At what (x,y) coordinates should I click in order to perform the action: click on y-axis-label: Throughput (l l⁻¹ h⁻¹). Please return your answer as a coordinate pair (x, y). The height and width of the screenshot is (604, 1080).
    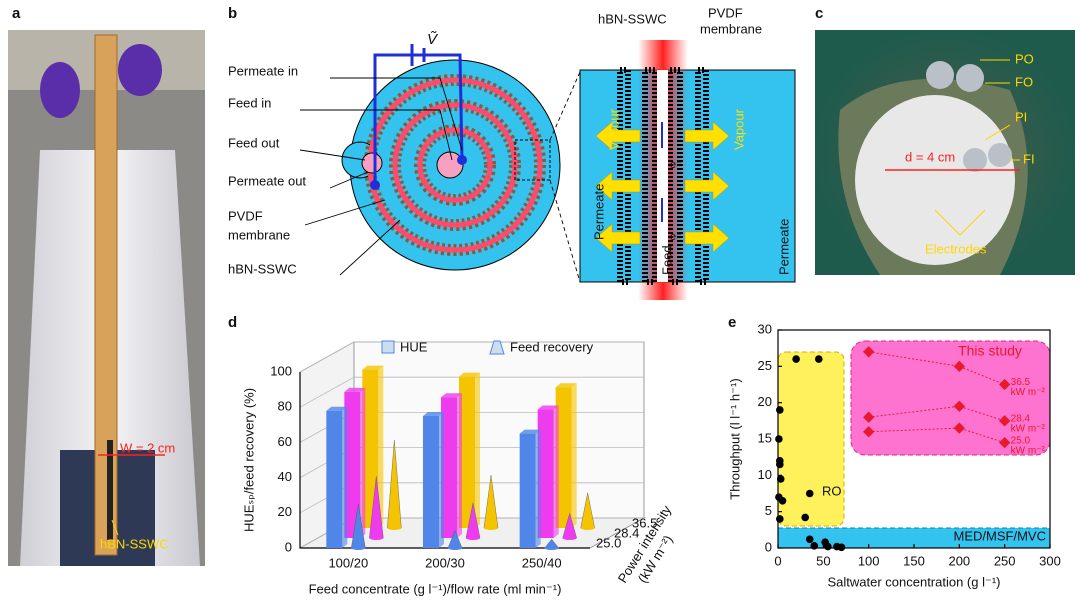
    Looking at the image, I should click on (734, 438).